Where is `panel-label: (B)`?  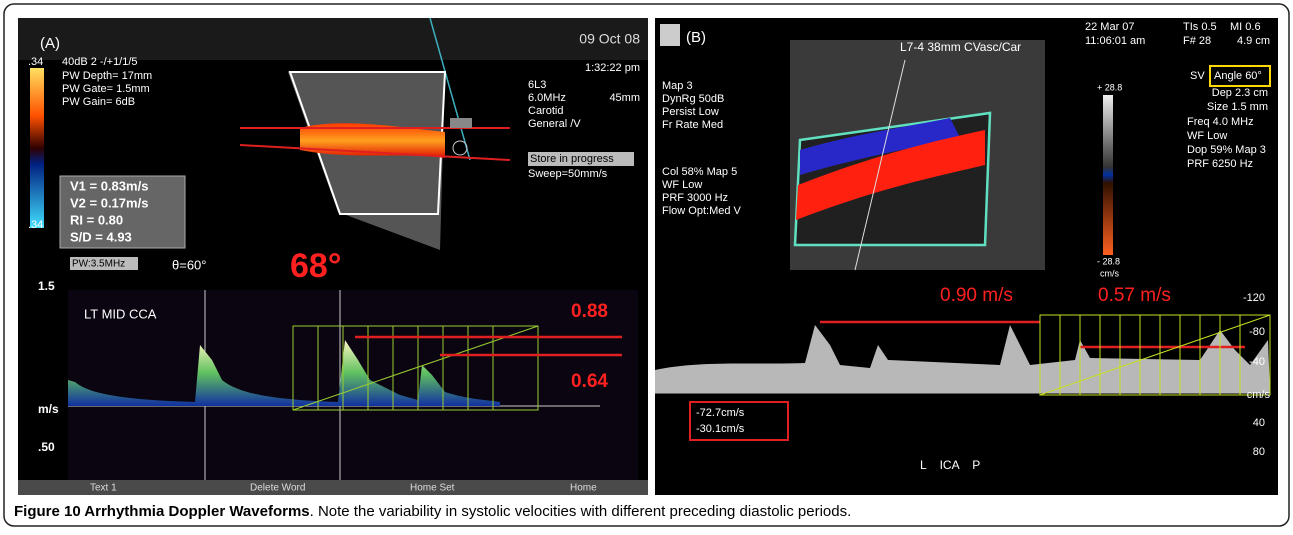 panel-label: (B) is located at coordinates (696, 37).